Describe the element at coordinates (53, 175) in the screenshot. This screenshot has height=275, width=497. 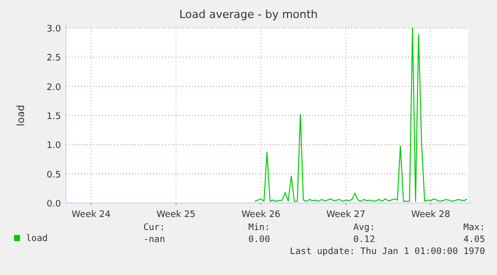
I see `y-tick-label: 0.5` at that location.